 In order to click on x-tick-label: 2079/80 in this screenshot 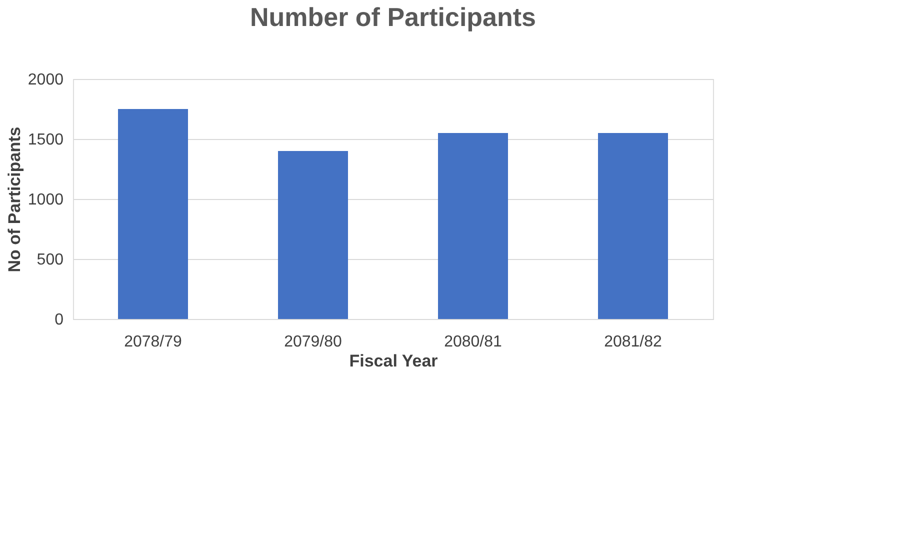, I will do `click(313, 342)`.